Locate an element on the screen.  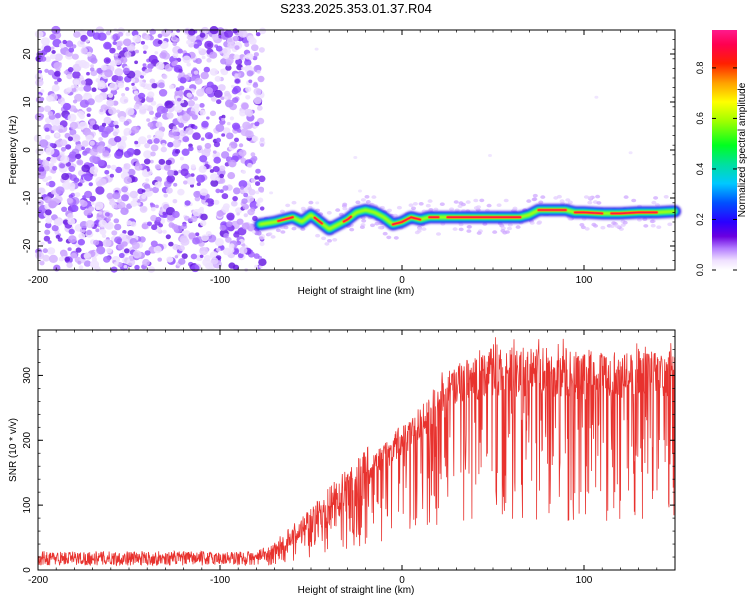
colorbar-tick-label: 0.0 is located at coordinates (700, 270).